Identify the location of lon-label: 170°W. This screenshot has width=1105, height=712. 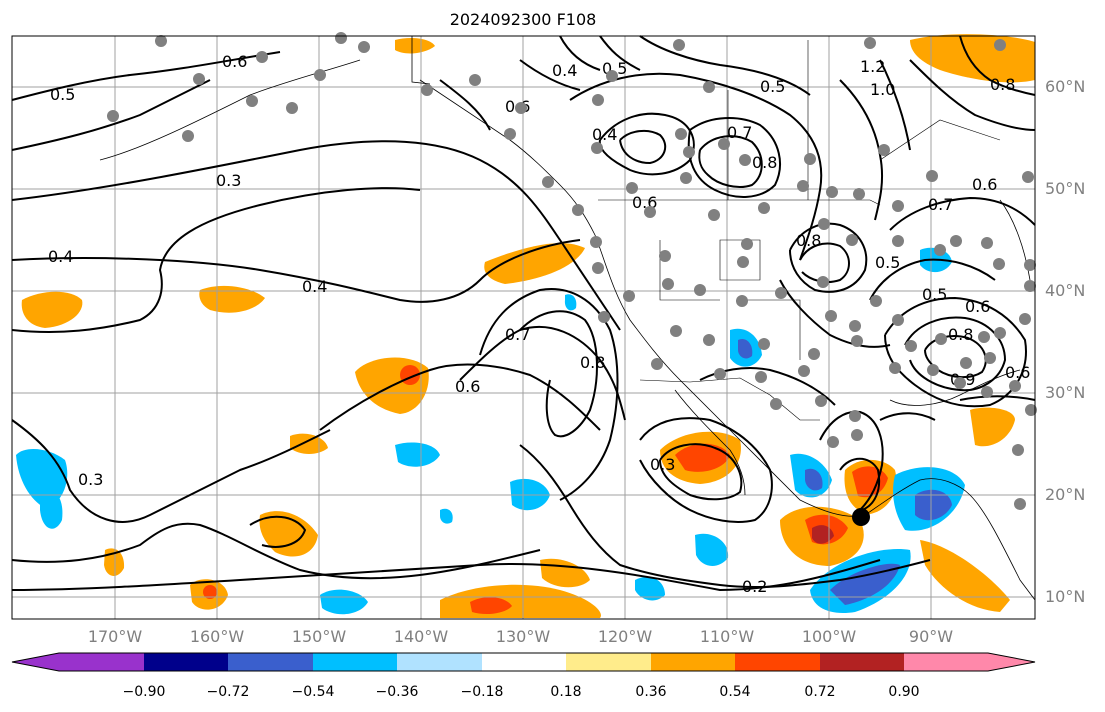
(115, 636).